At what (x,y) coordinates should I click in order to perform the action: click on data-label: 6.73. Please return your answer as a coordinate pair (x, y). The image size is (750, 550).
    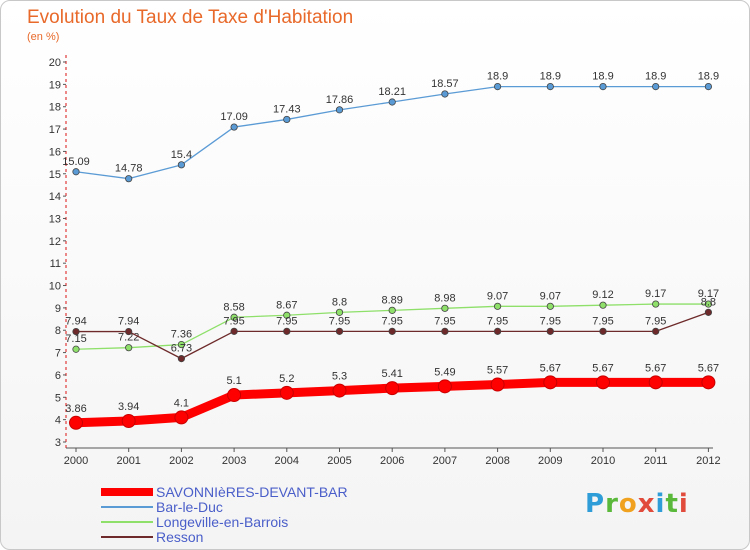
    Looking at the image, I should click on (181, 349).